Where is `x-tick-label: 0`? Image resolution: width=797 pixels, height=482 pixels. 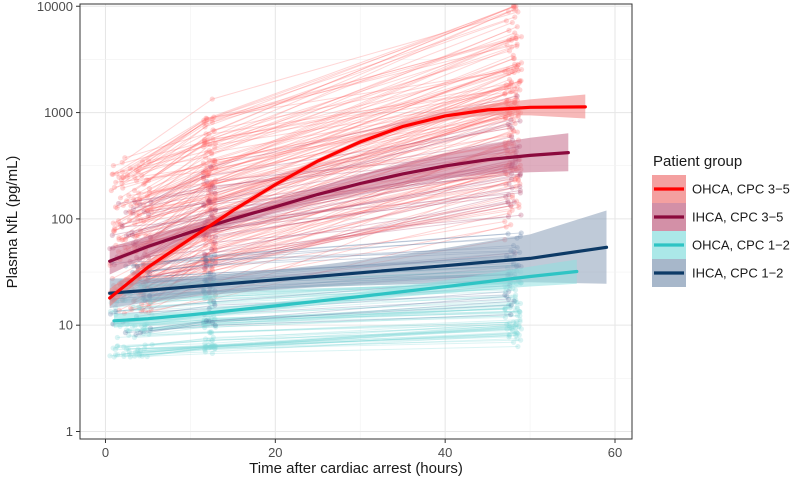
x-tick-label: 0 is located at coordinates (105, 452).